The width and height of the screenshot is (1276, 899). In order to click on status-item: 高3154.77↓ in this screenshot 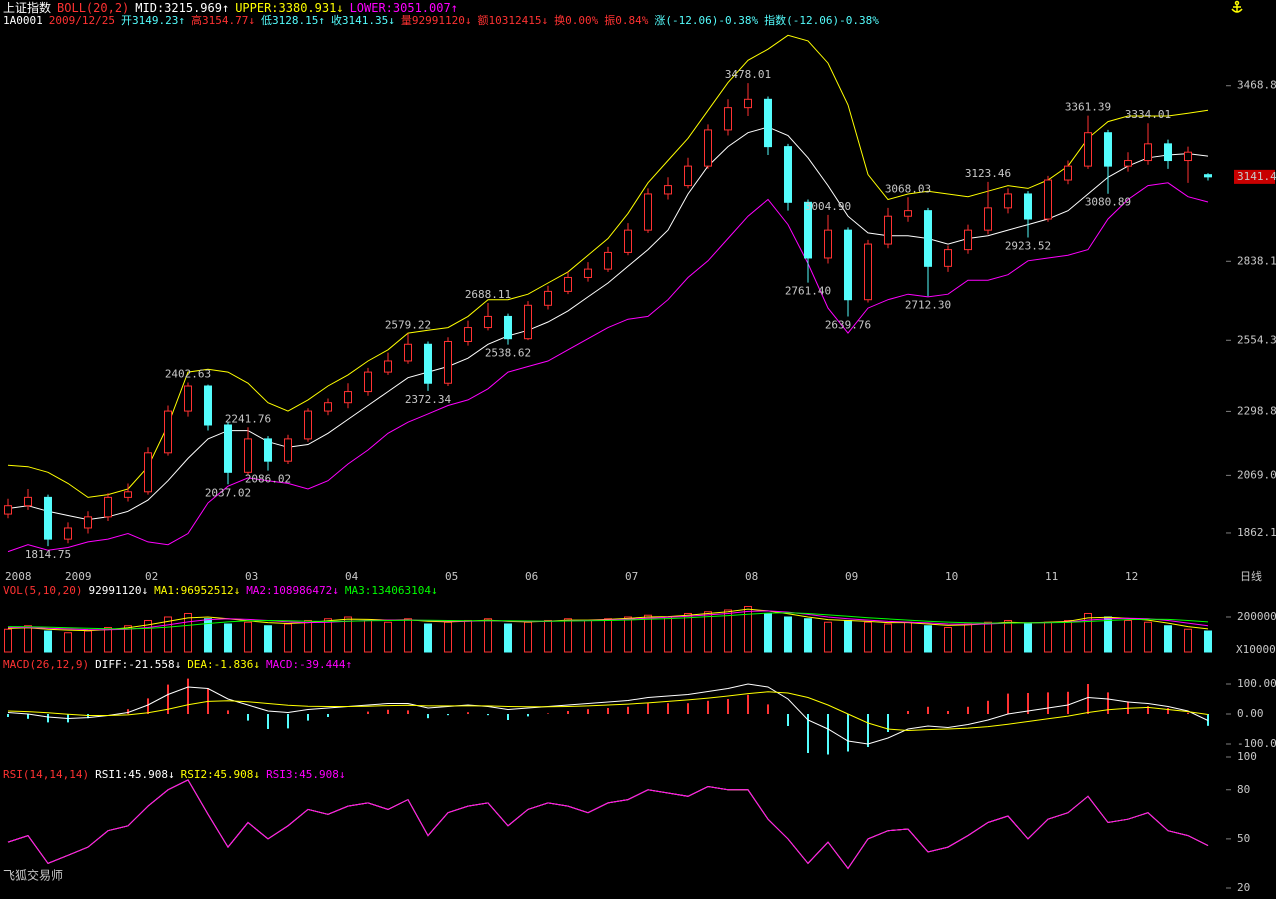, I will do `click(223, 20)`.